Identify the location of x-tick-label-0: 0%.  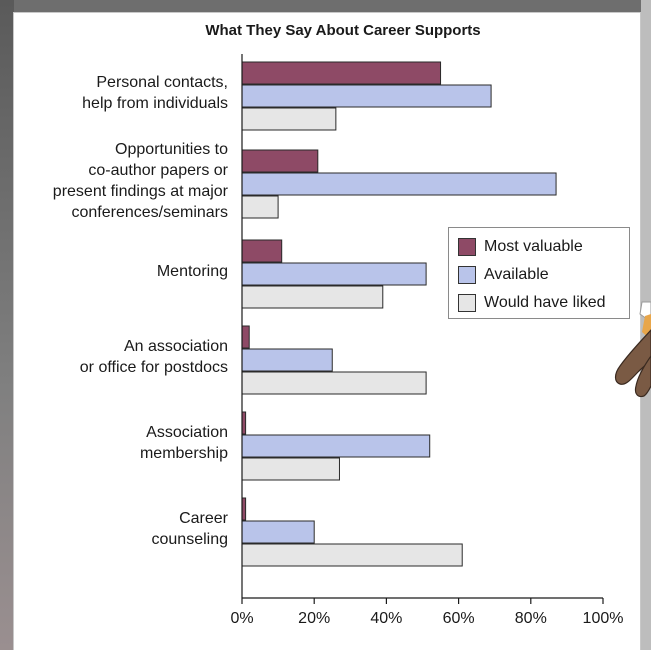
(242, 618).